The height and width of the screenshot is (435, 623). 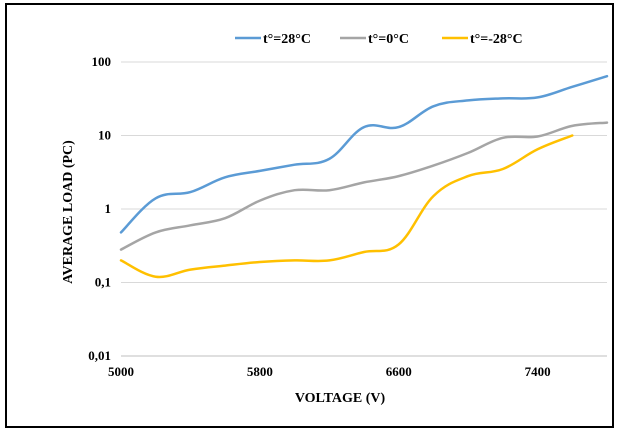 What do you see at coordinates (399, 371) in the screenshot?
I see `x-tick-label: 6600` at bounding box center [399, 371].